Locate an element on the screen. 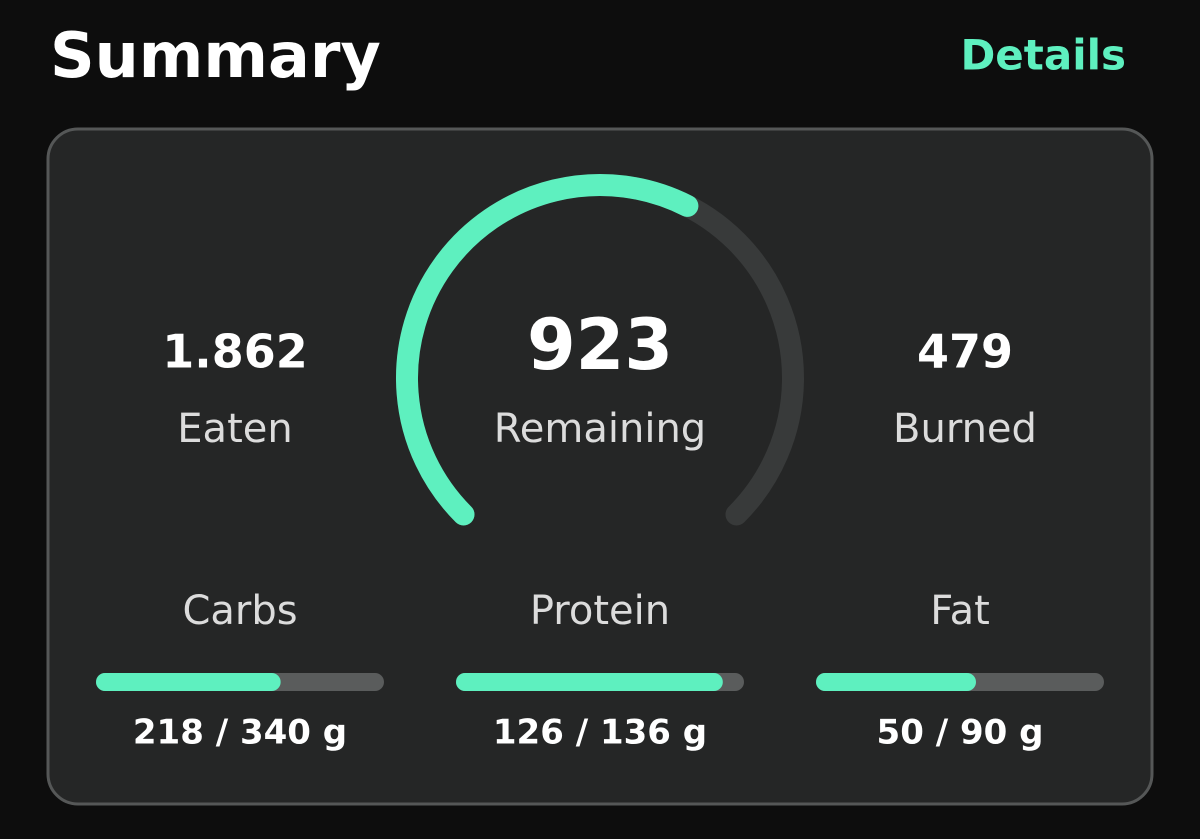  gauge-progress is located at coordinates (547, 350).